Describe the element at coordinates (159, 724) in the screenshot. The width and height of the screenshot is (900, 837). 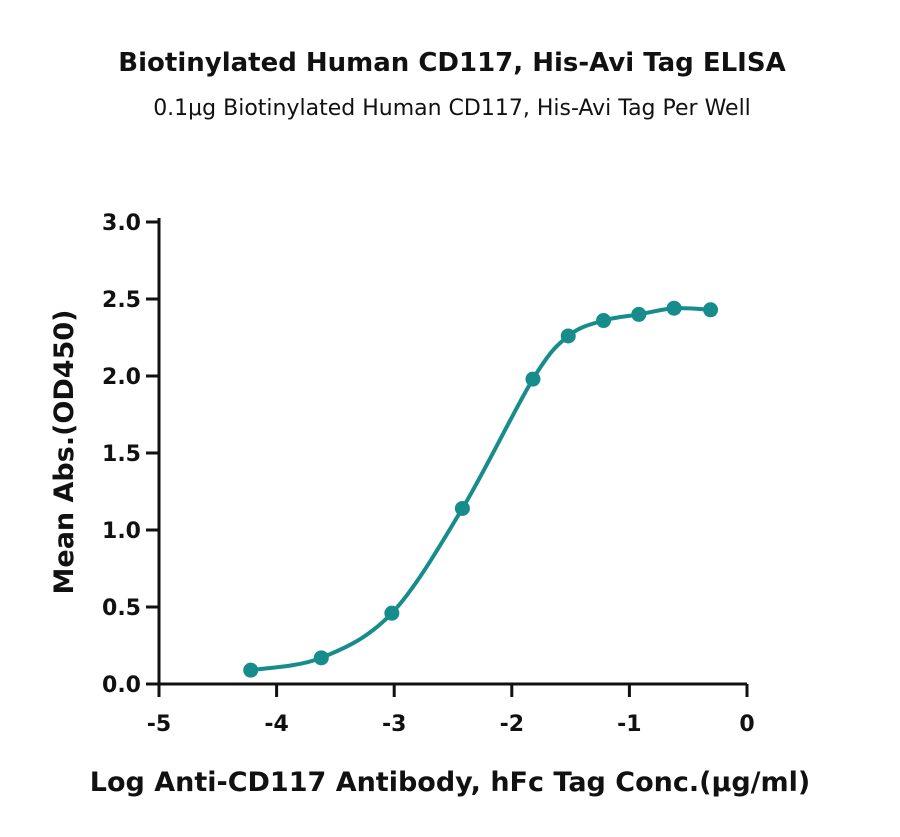
I see `x-tick-label: -5` at that location.